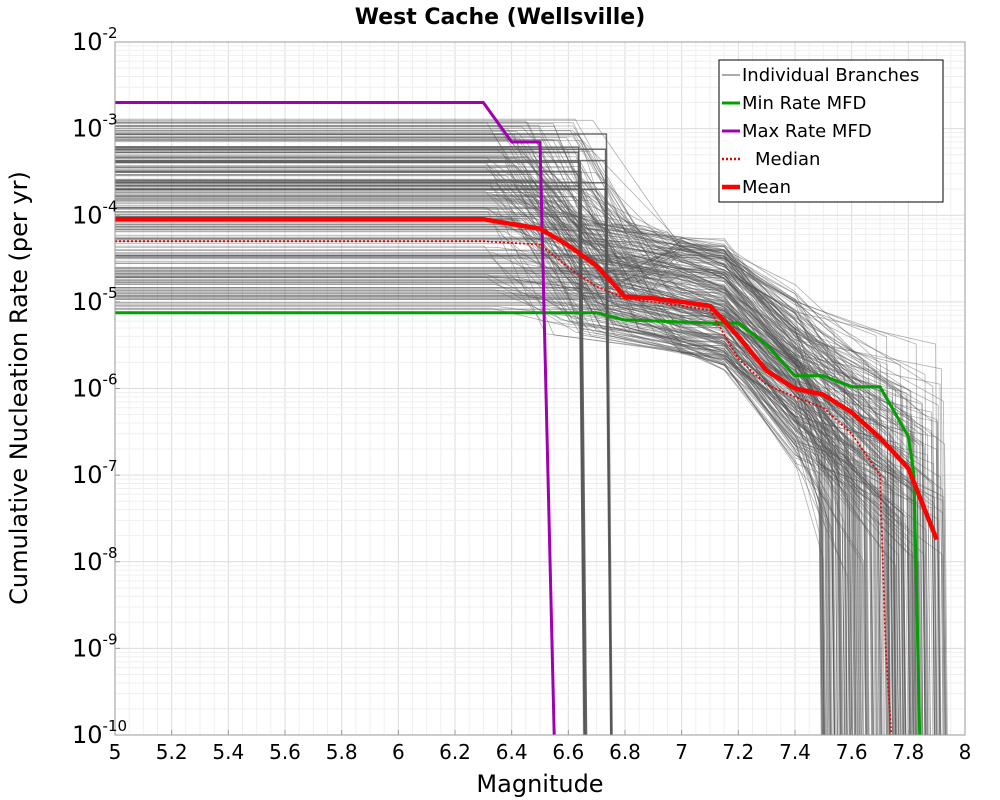  What do you see at coordinates (852, 752) in the screenshot?
I see `x-tick-label: 7.6` at bounding box center [852, 752].